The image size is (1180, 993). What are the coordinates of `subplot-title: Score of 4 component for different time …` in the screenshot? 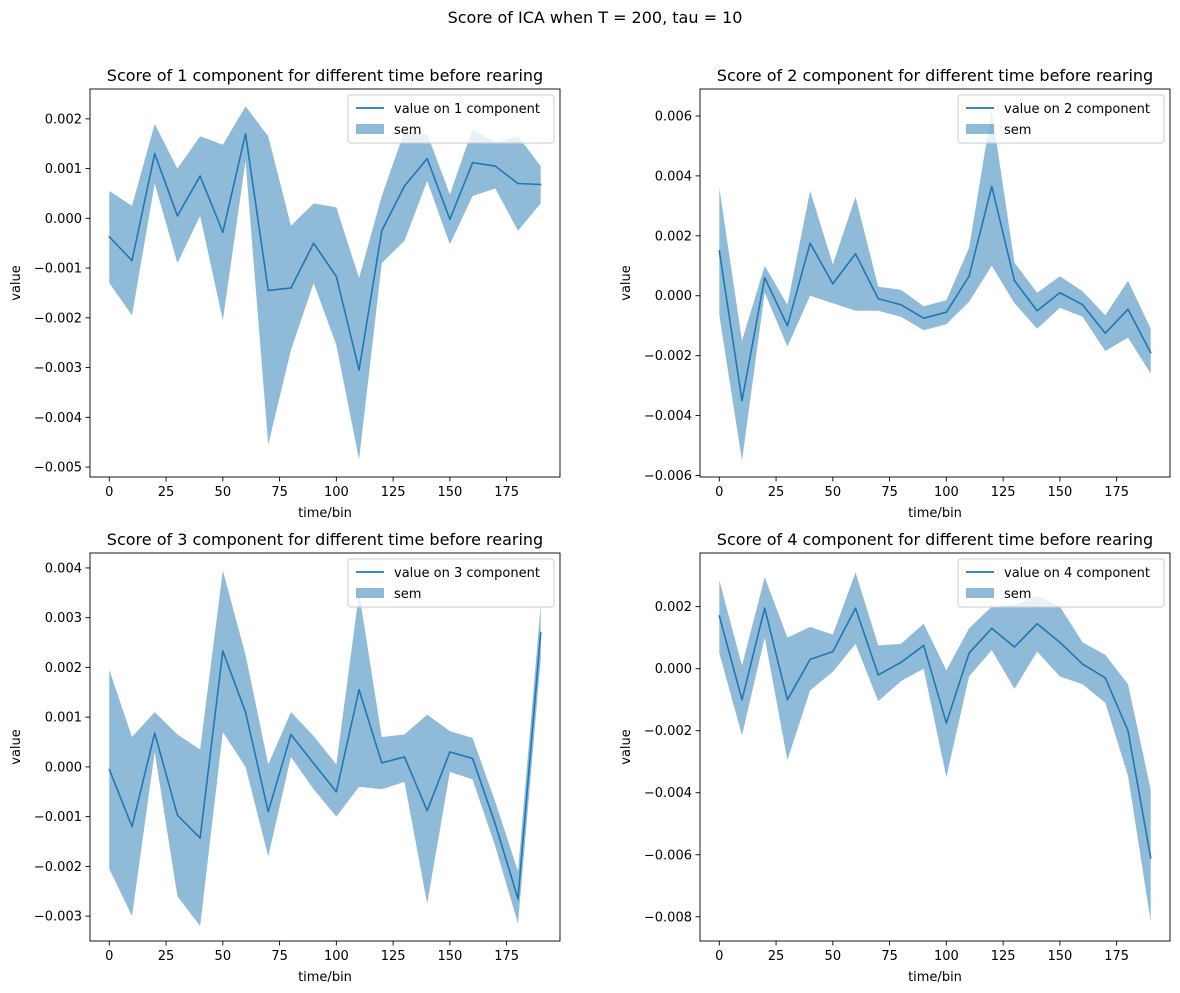 It's located at (935, 539).